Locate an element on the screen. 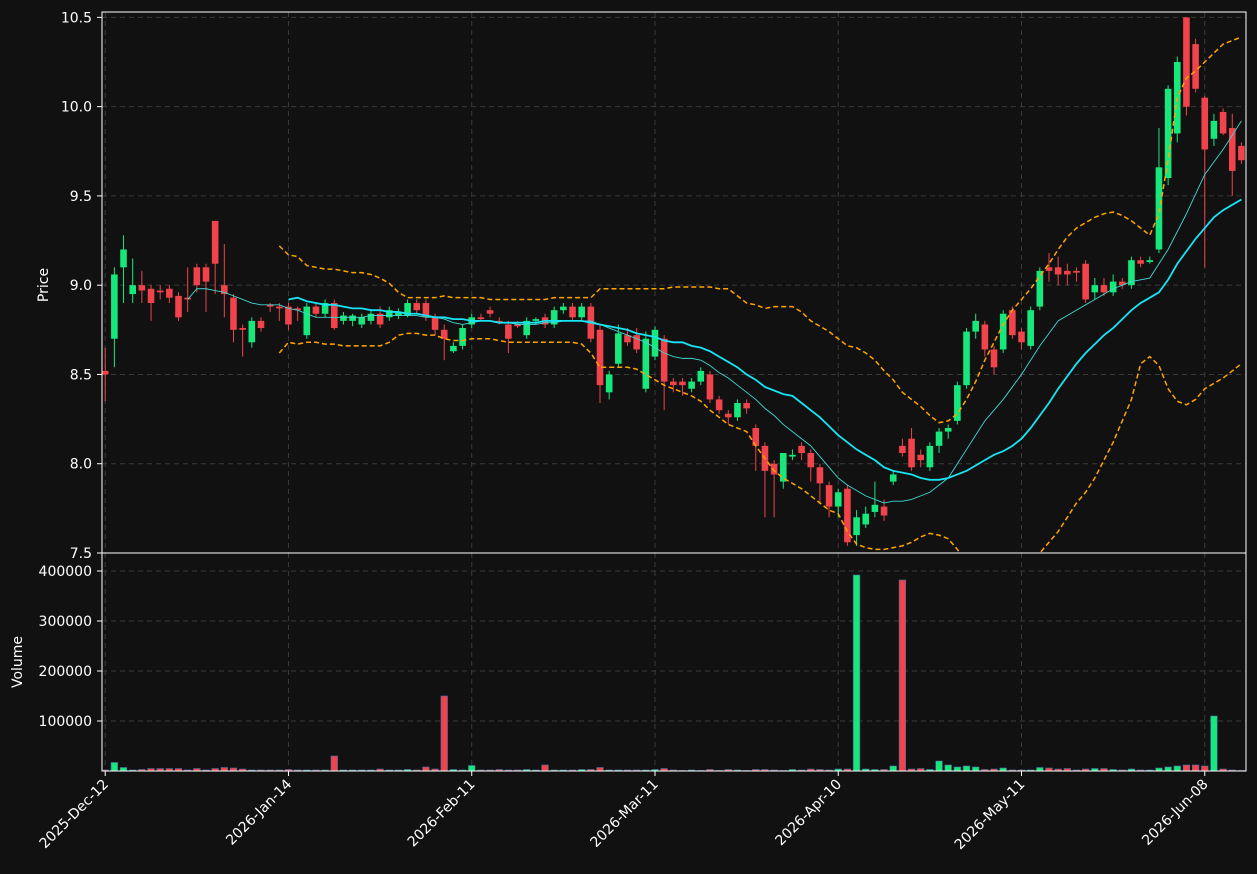 This screenshot has height=874, width=1257. y-tick-label: 9.0 is located at coordinates (81, 286).